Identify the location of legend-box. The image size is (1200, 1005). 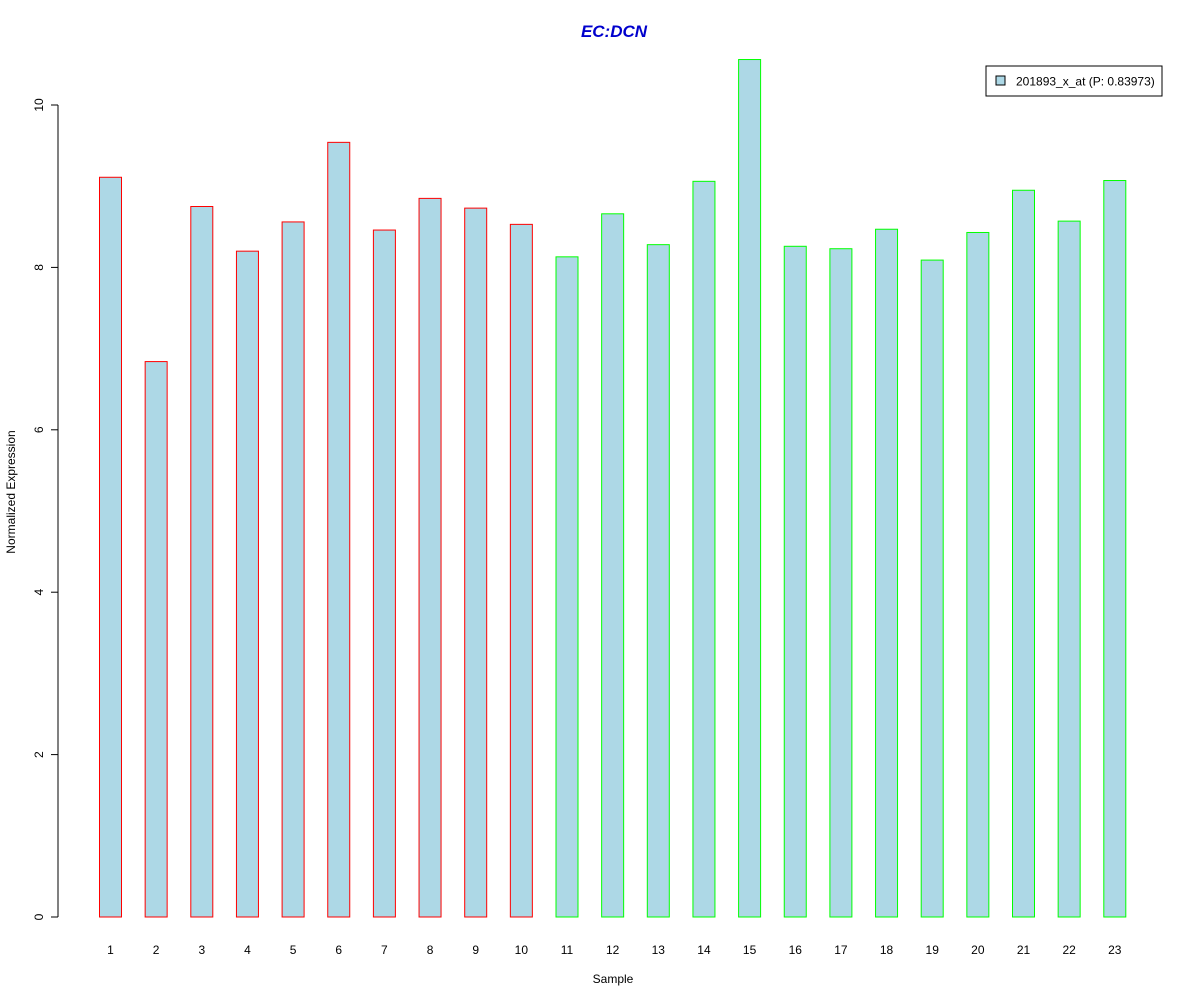
(1074, 81).